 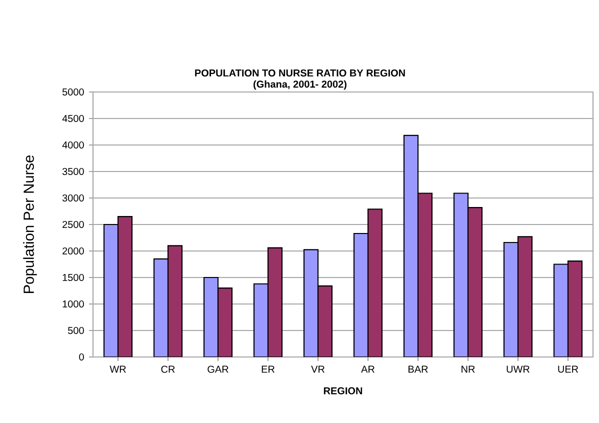 What do you see at coordinates (73, 304) in the screenshot?
I see `y-tick-label: 1000` at bounding box center [73, 304].